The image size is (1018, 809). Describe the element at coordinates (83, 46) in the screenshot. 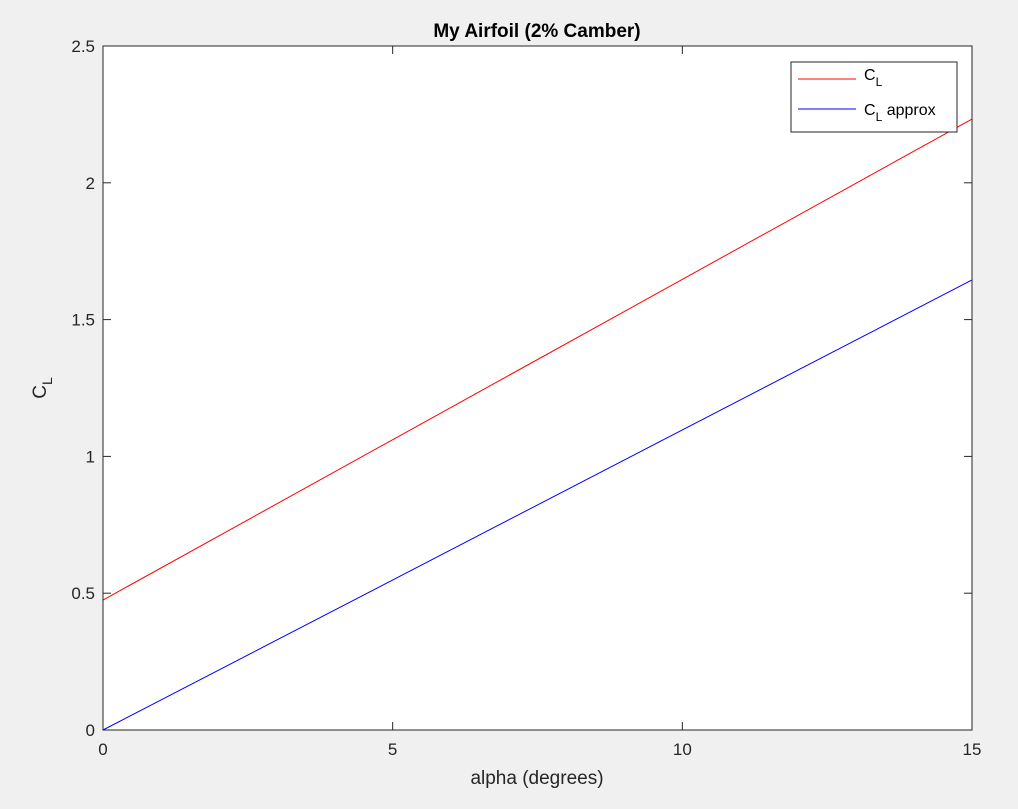

I see `y-tick-label: 2.5` at that location.